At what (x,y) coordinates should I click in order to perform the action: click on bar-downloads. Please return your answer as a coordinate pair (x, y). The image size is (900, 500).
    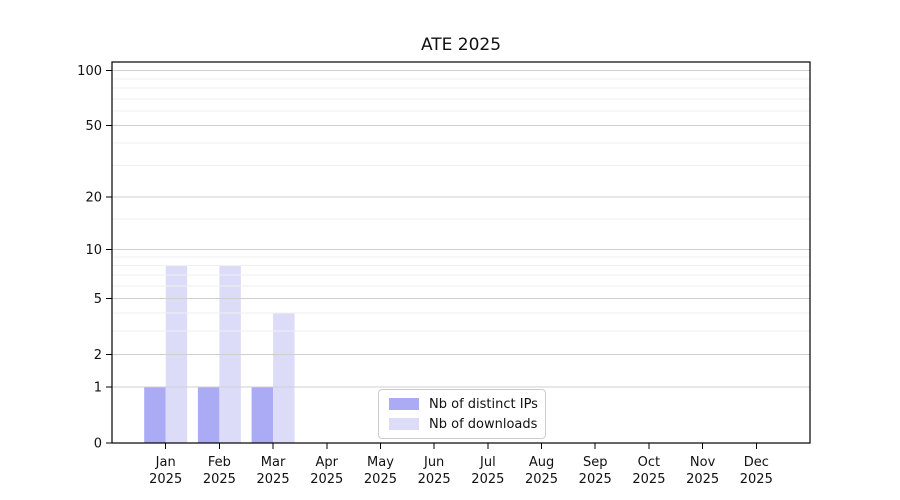
    Looking at the image, I should click on (284, 378).